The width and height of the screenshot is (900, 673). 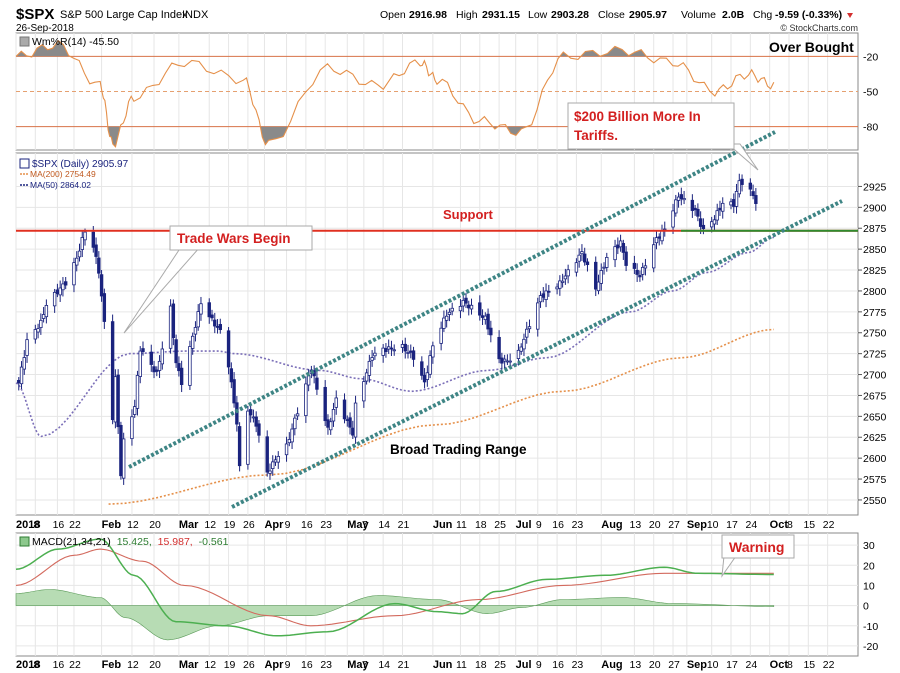 What do you see at coordinates (875, 208) in the screenshot?
I see `price-tick-label: 2900` at bounding box center [875, 208].